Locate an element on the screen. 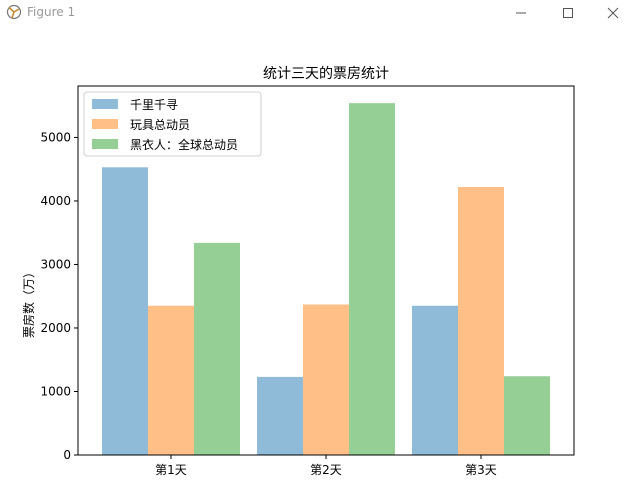 Image resolution: width=636 pixels, height=503 pixels. y-tick-label: 0 is located at coordinates (67, 455).